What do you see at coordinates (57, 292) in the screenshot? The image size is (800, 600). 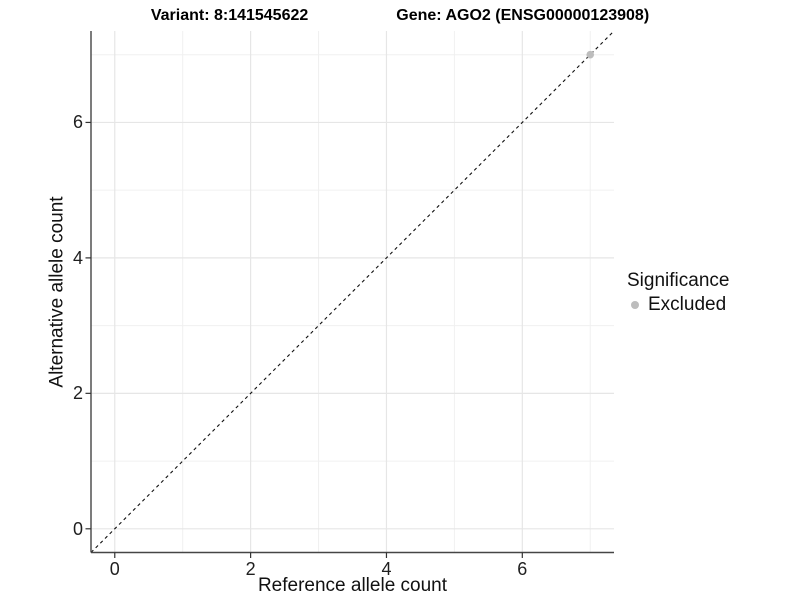 I see `y-axis-title: Alternative allele count` at bounding box center [57, 292].